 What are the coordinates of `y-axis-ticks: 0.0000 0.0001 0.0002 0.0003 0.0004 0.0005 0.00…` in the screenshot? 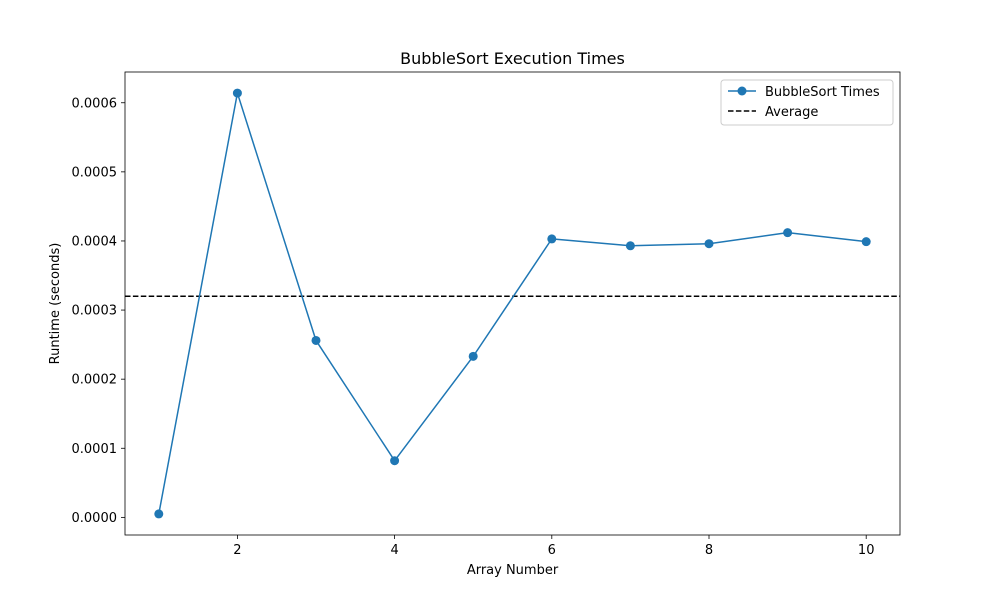 It's located at (98, 311).